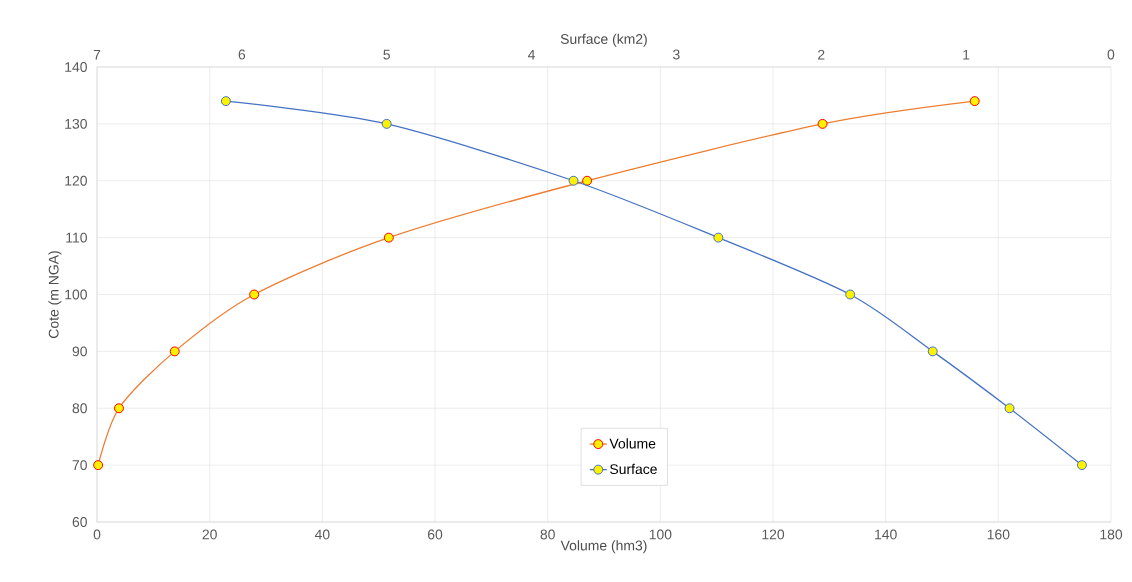  Describe the element at coordinates (97, 534) in the screenshot. I see `x-tick-label: 0` at that location.